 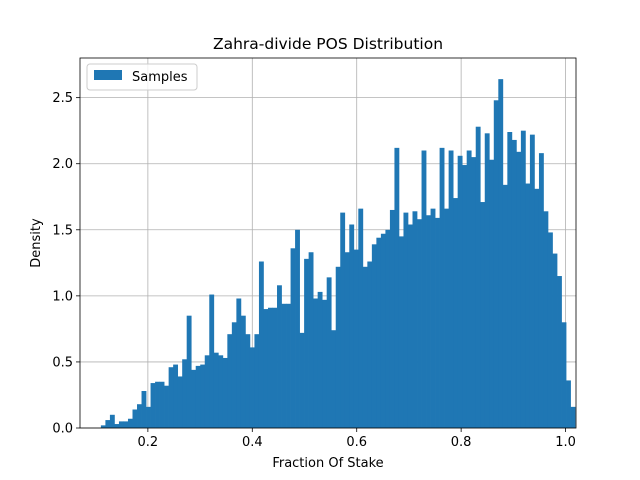 I want to click on x-tick-label: 0.2, so click(x=148, y=442).